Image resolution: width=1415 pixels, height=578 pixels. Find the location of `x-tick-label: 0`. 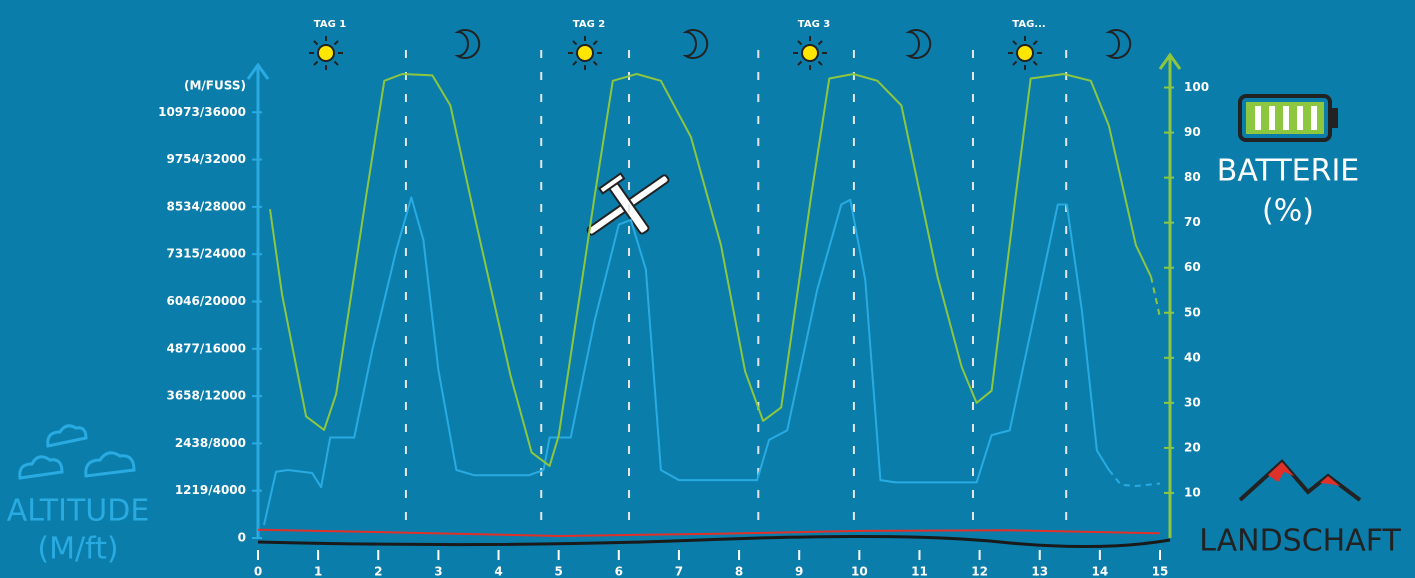

x-tick-label: 0 is located at coordinates (258, 571).